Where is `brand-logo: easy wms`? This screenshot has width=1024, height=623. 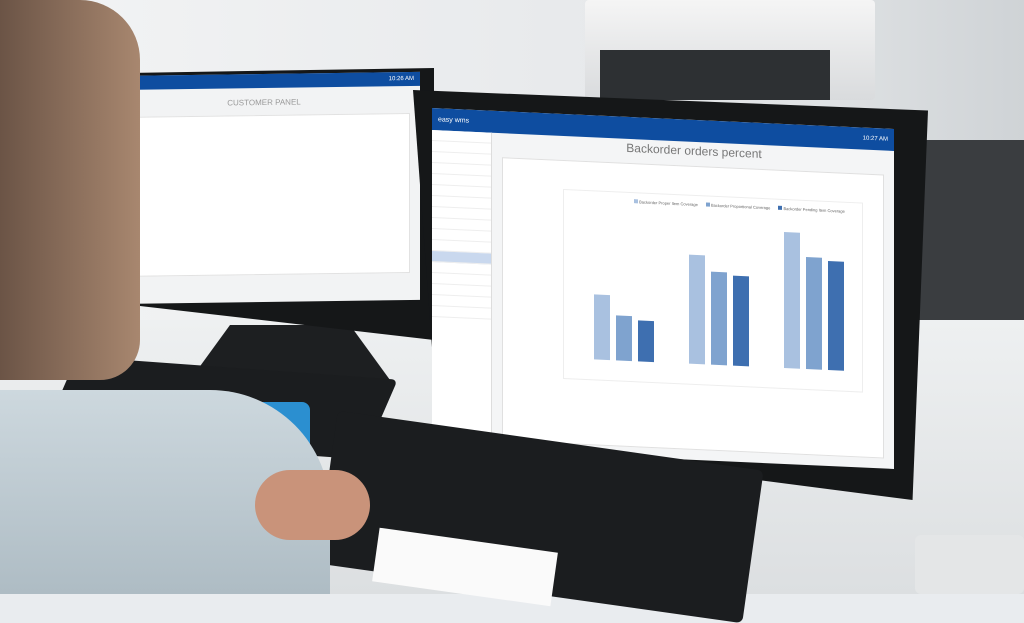
brand-logo: easy wms is located at coordinates (454, 120).